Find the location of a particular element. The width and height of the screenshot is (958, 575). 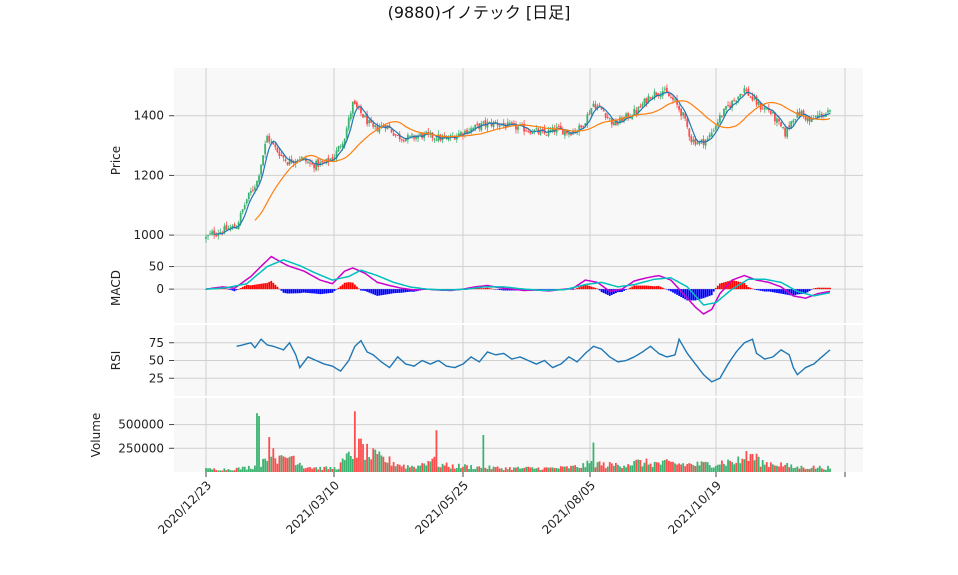

xtick-label: 2021/05/25 is located at coordinates (441, 507).